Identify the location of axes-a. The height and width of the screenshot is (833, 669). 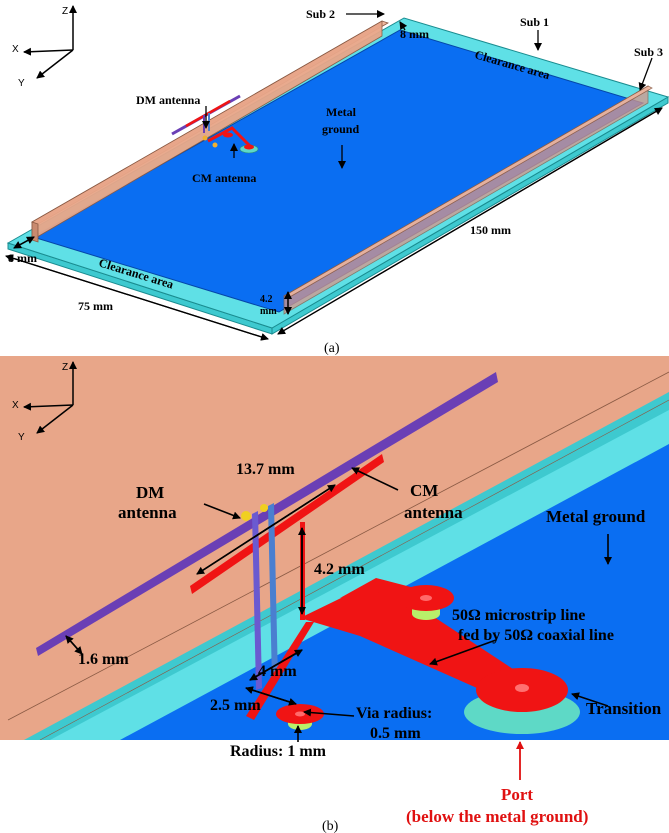
(50, 42).